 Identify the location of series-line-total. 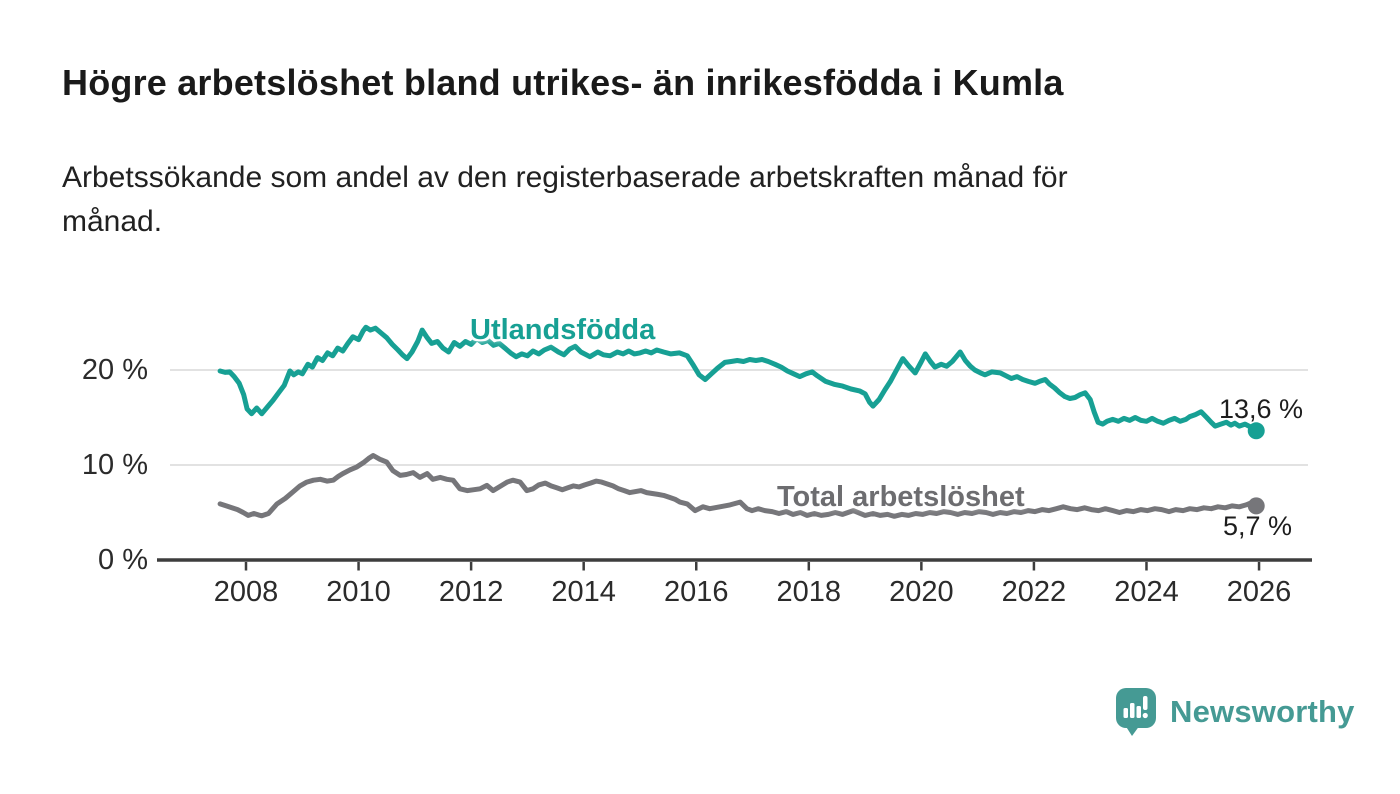
(738, 486).